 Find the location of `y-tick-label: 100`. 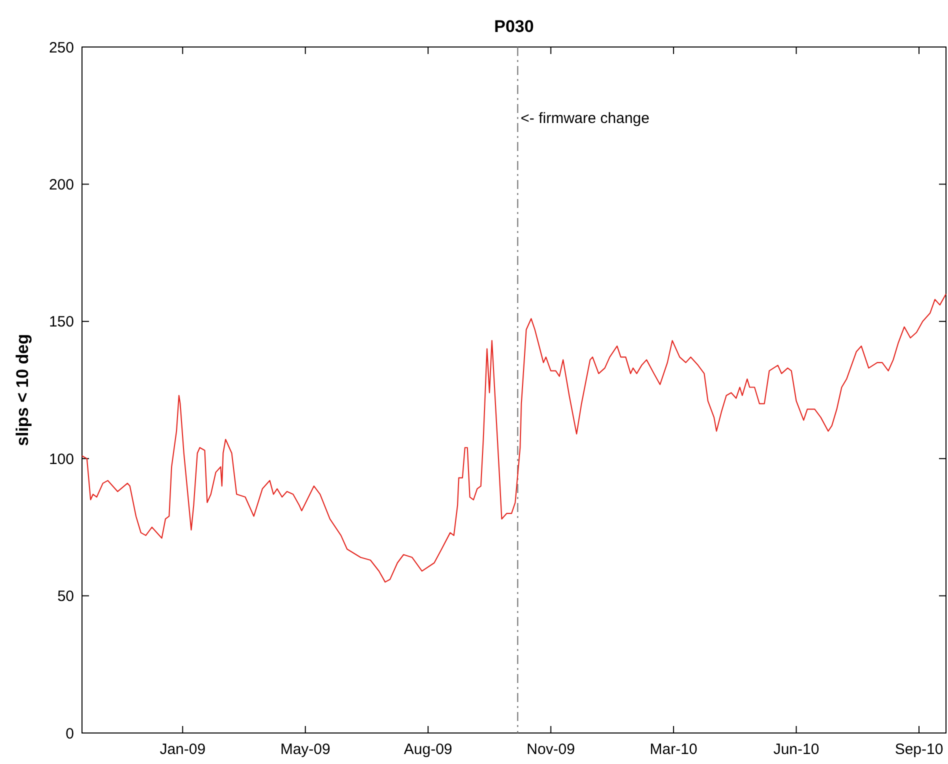

y-tick-label: 100 is located at coordinates (61, 459).